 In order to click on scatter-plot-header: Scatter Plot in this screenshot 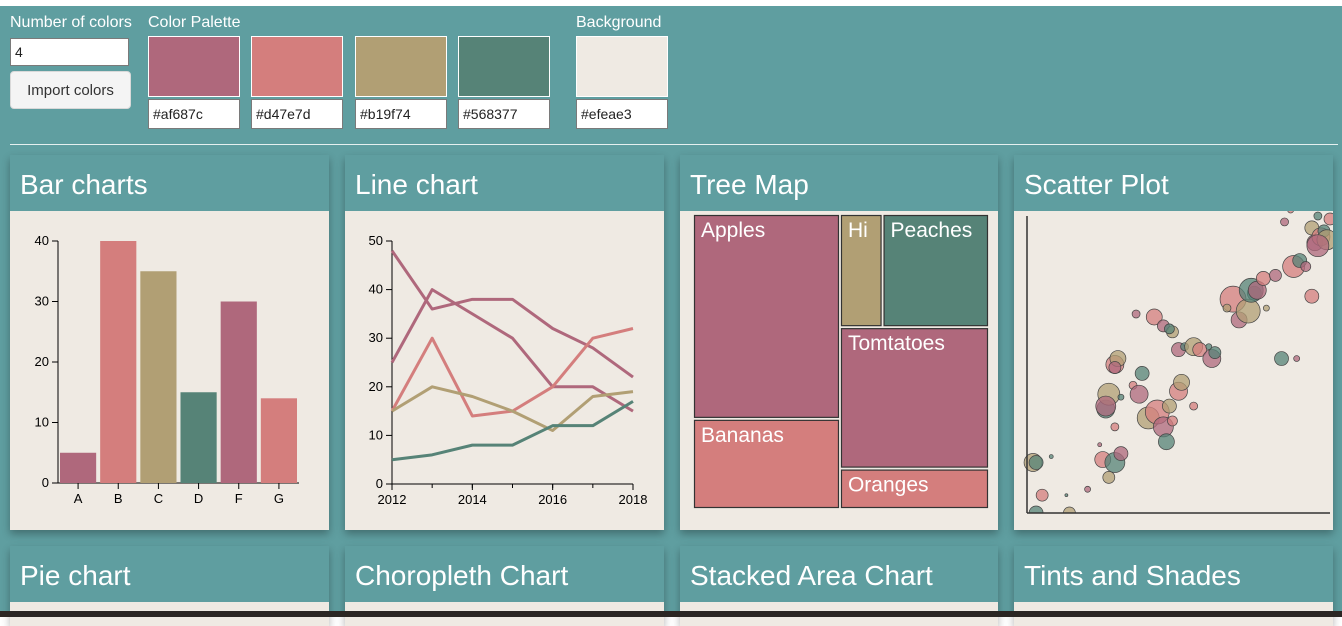, I will do `click(1173, 183)`.